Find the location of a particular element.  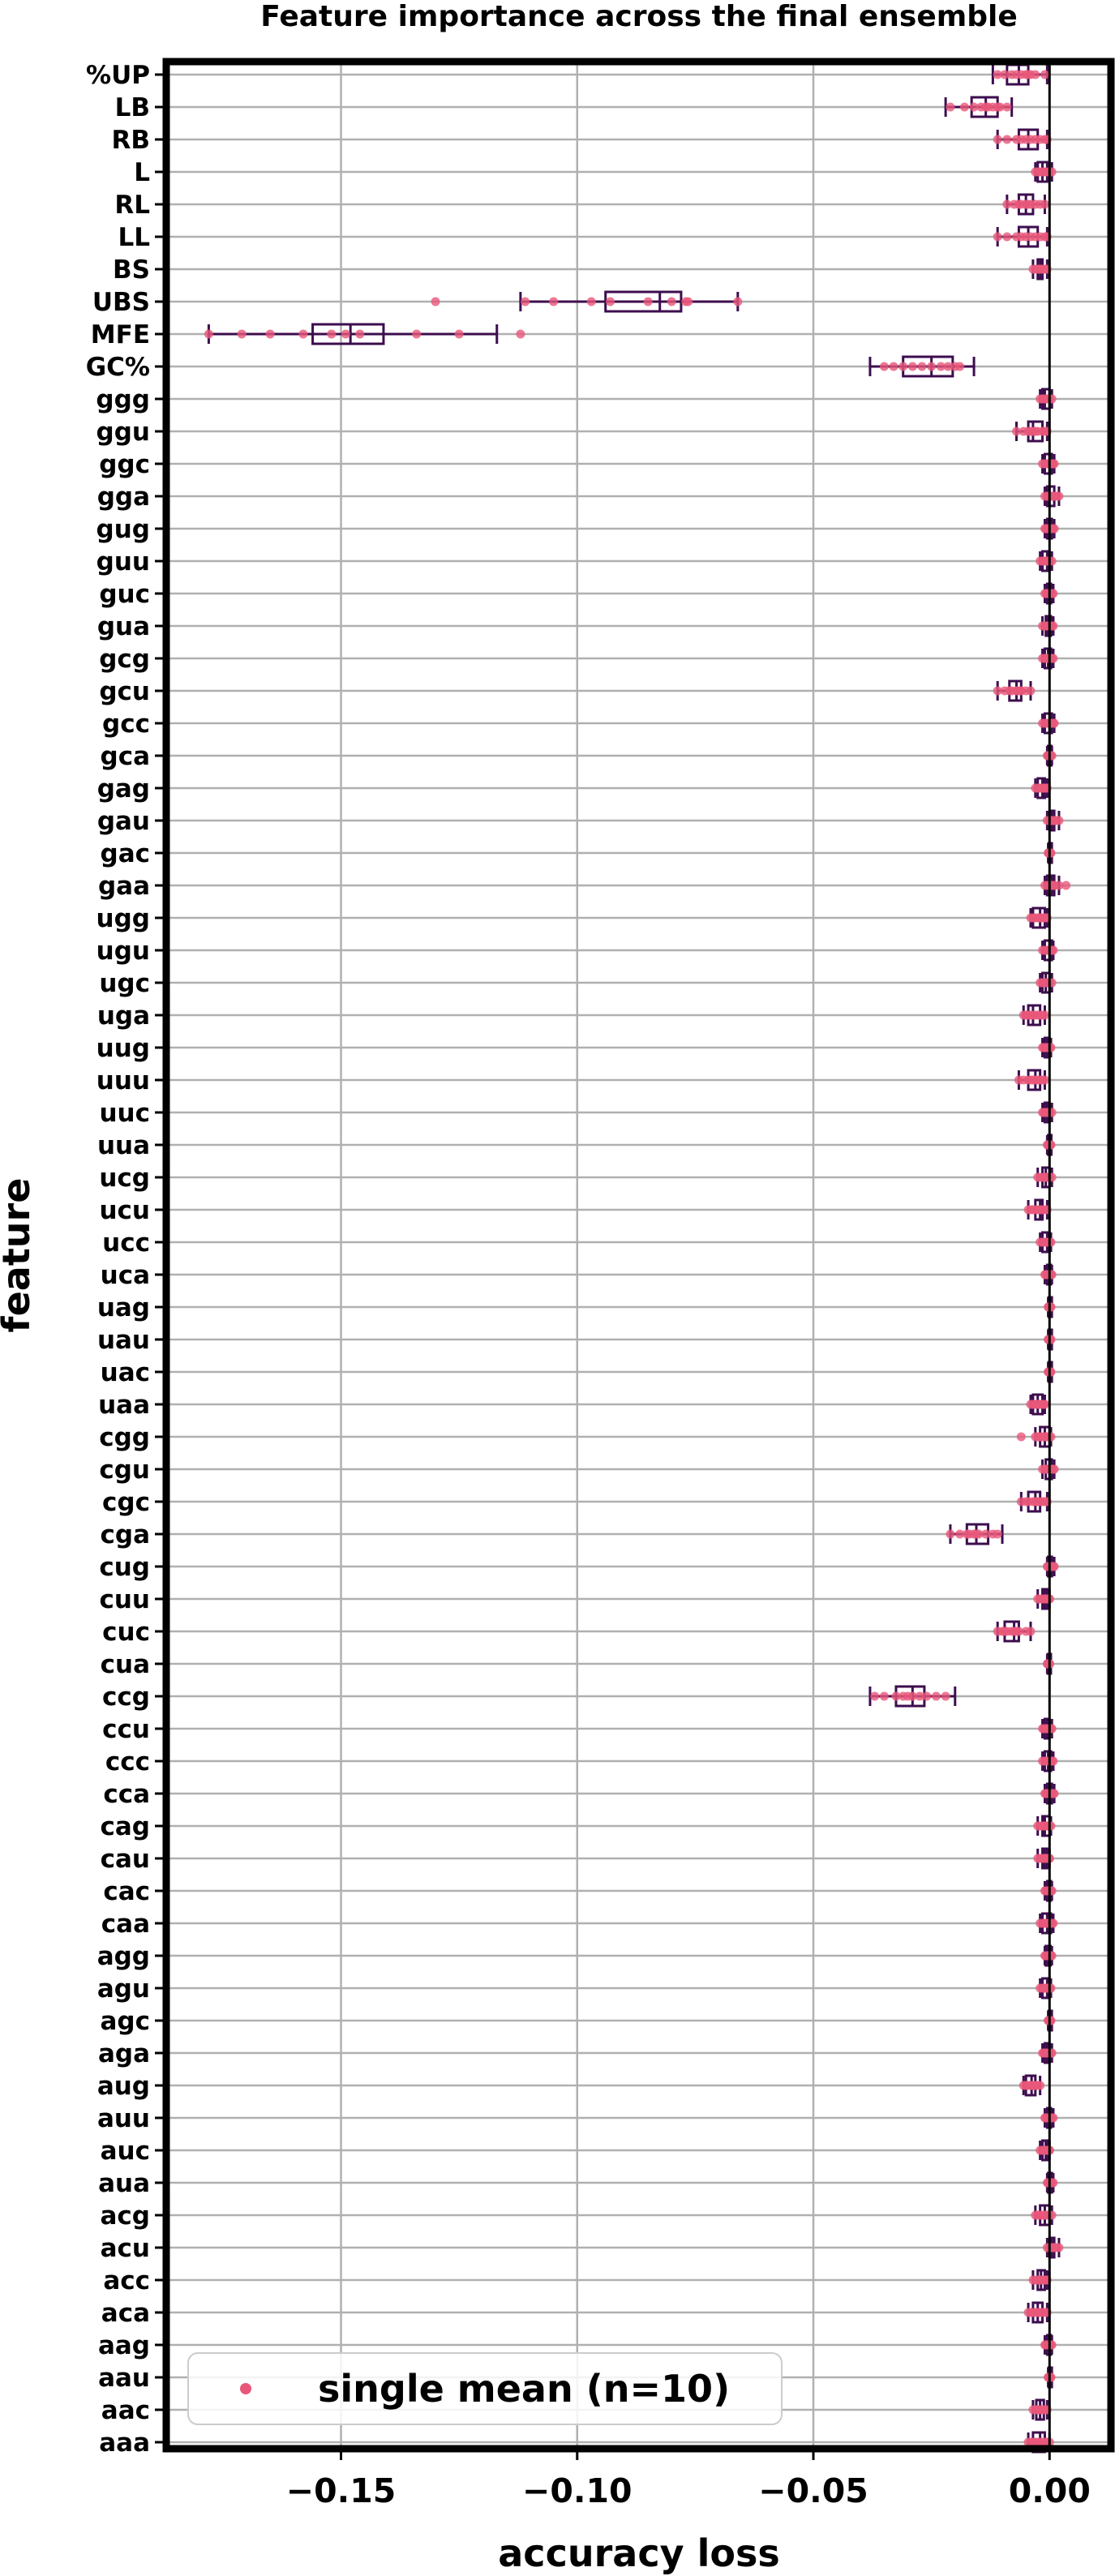

y-tick-label: LL is located at coordinates (134, 237).